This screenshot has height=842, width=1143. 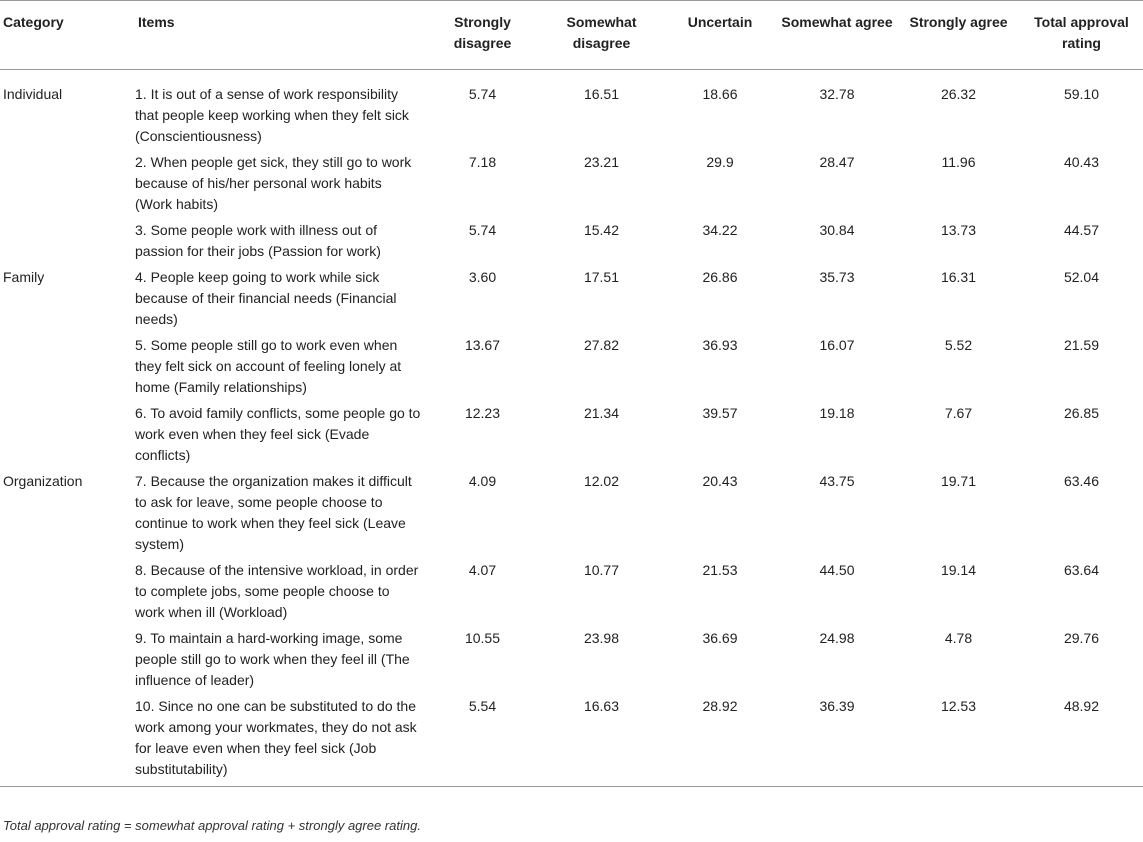 I want to click on strongly-agree-cell: 19.14, so click(x=958, y=570).